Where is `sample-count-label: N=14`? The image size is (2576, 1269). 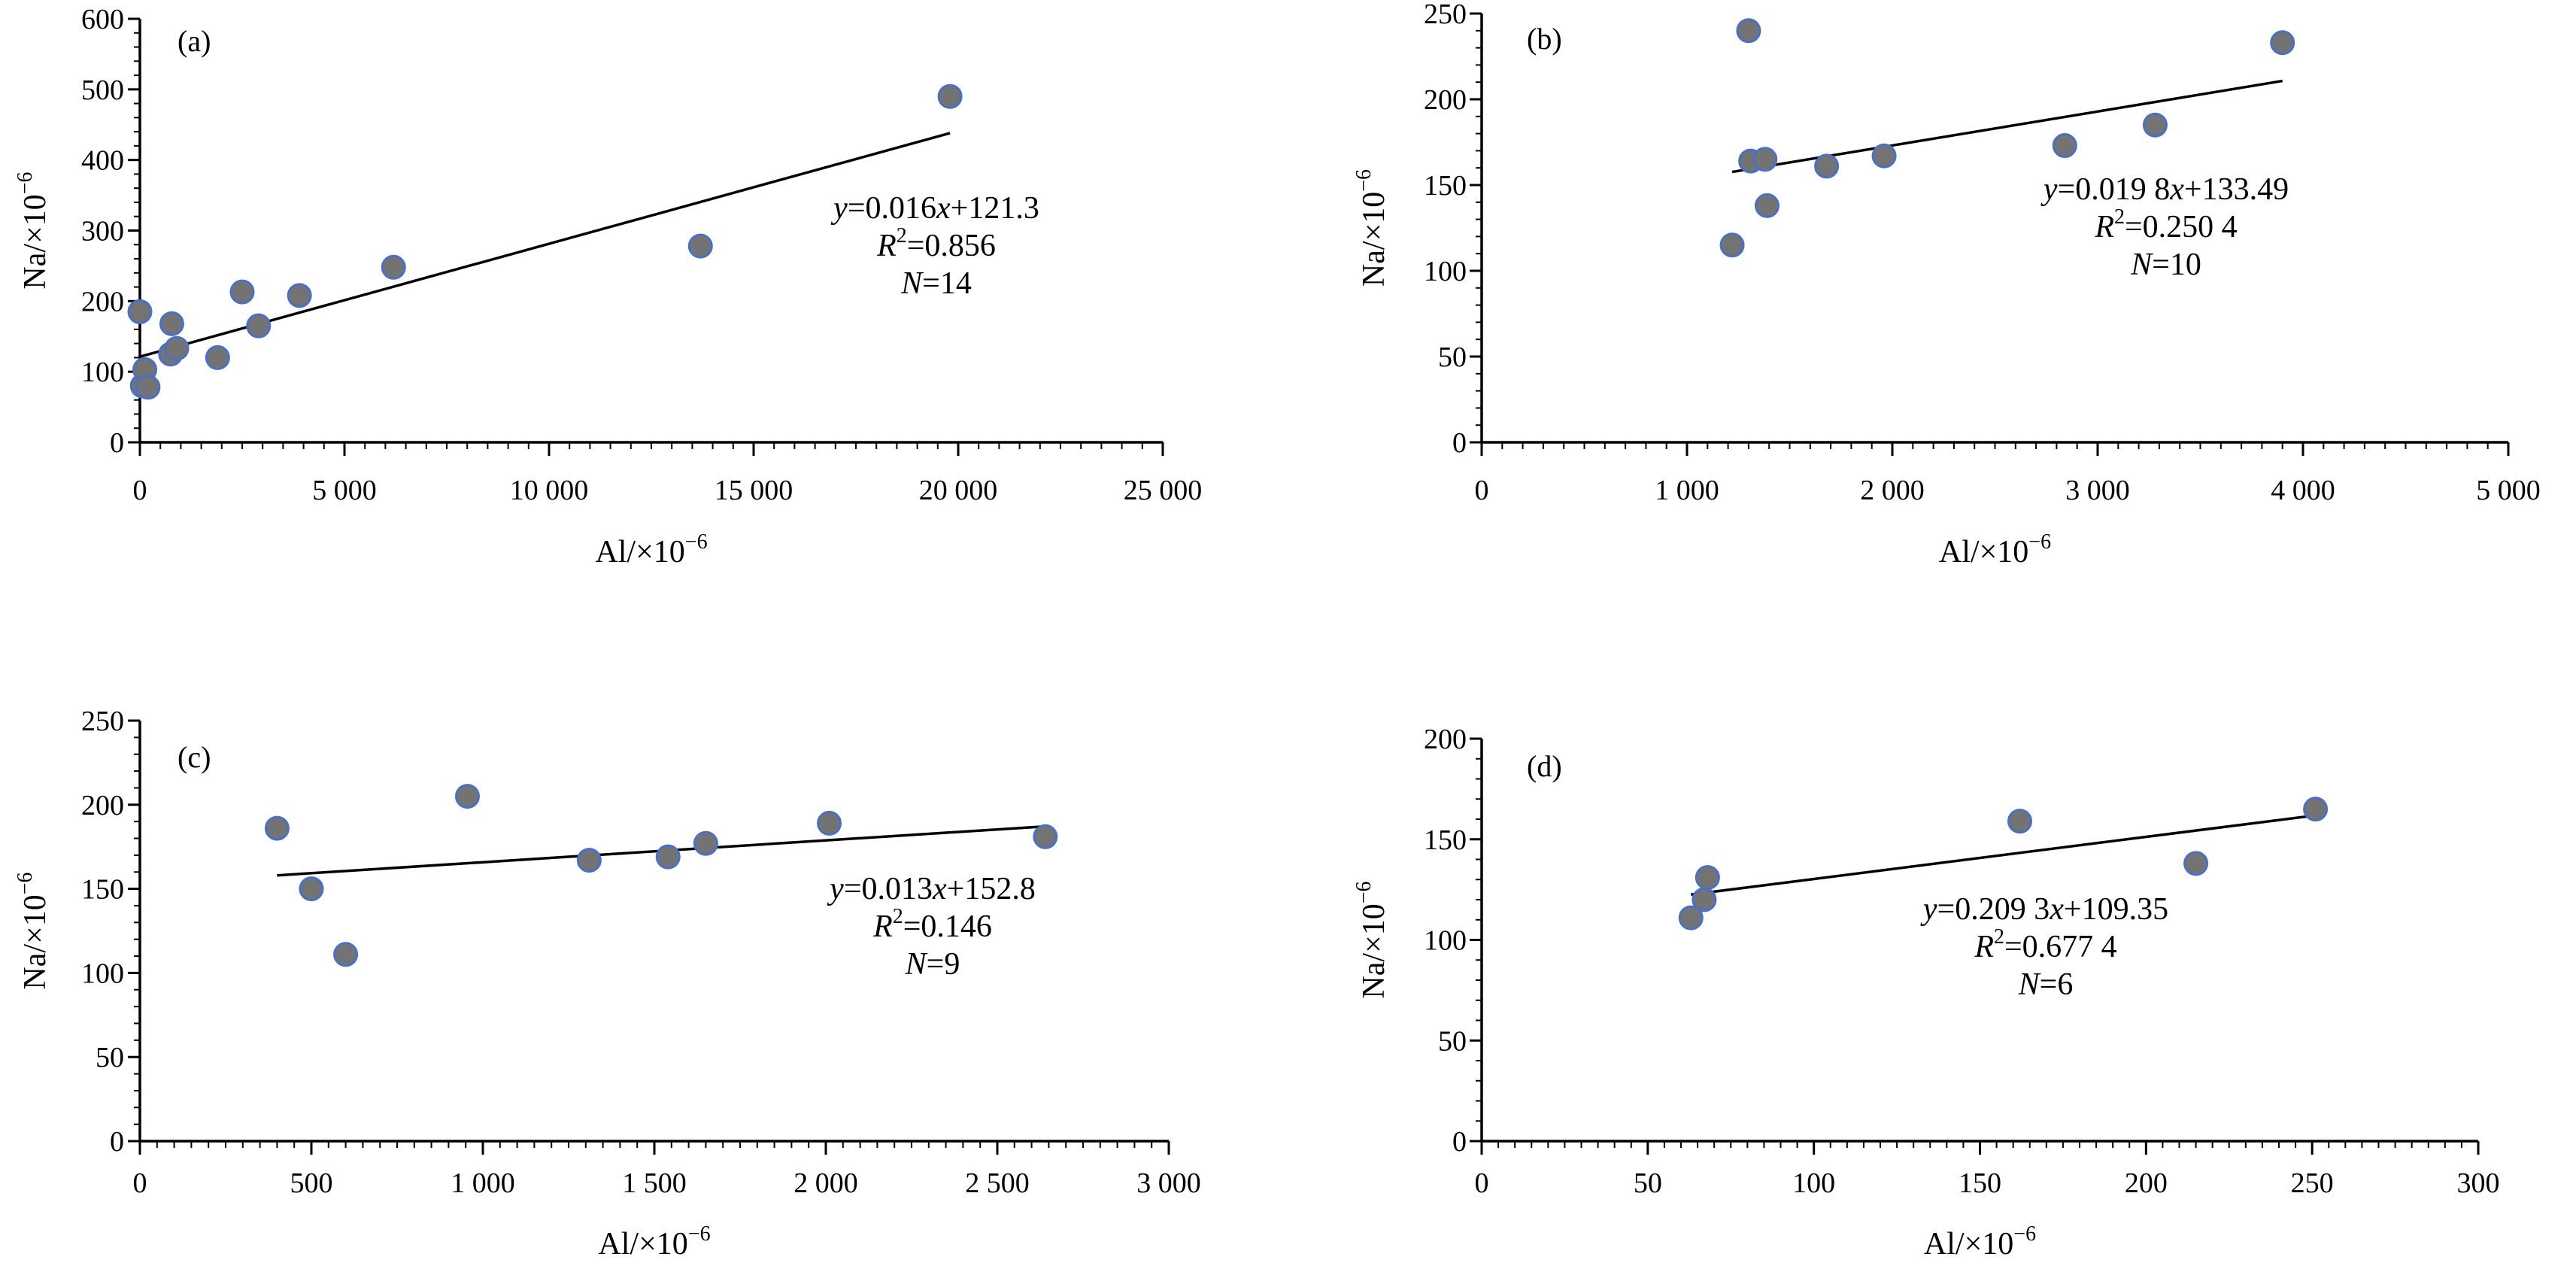
sample-count-label: N=14 is located at coordinates (936, 283).